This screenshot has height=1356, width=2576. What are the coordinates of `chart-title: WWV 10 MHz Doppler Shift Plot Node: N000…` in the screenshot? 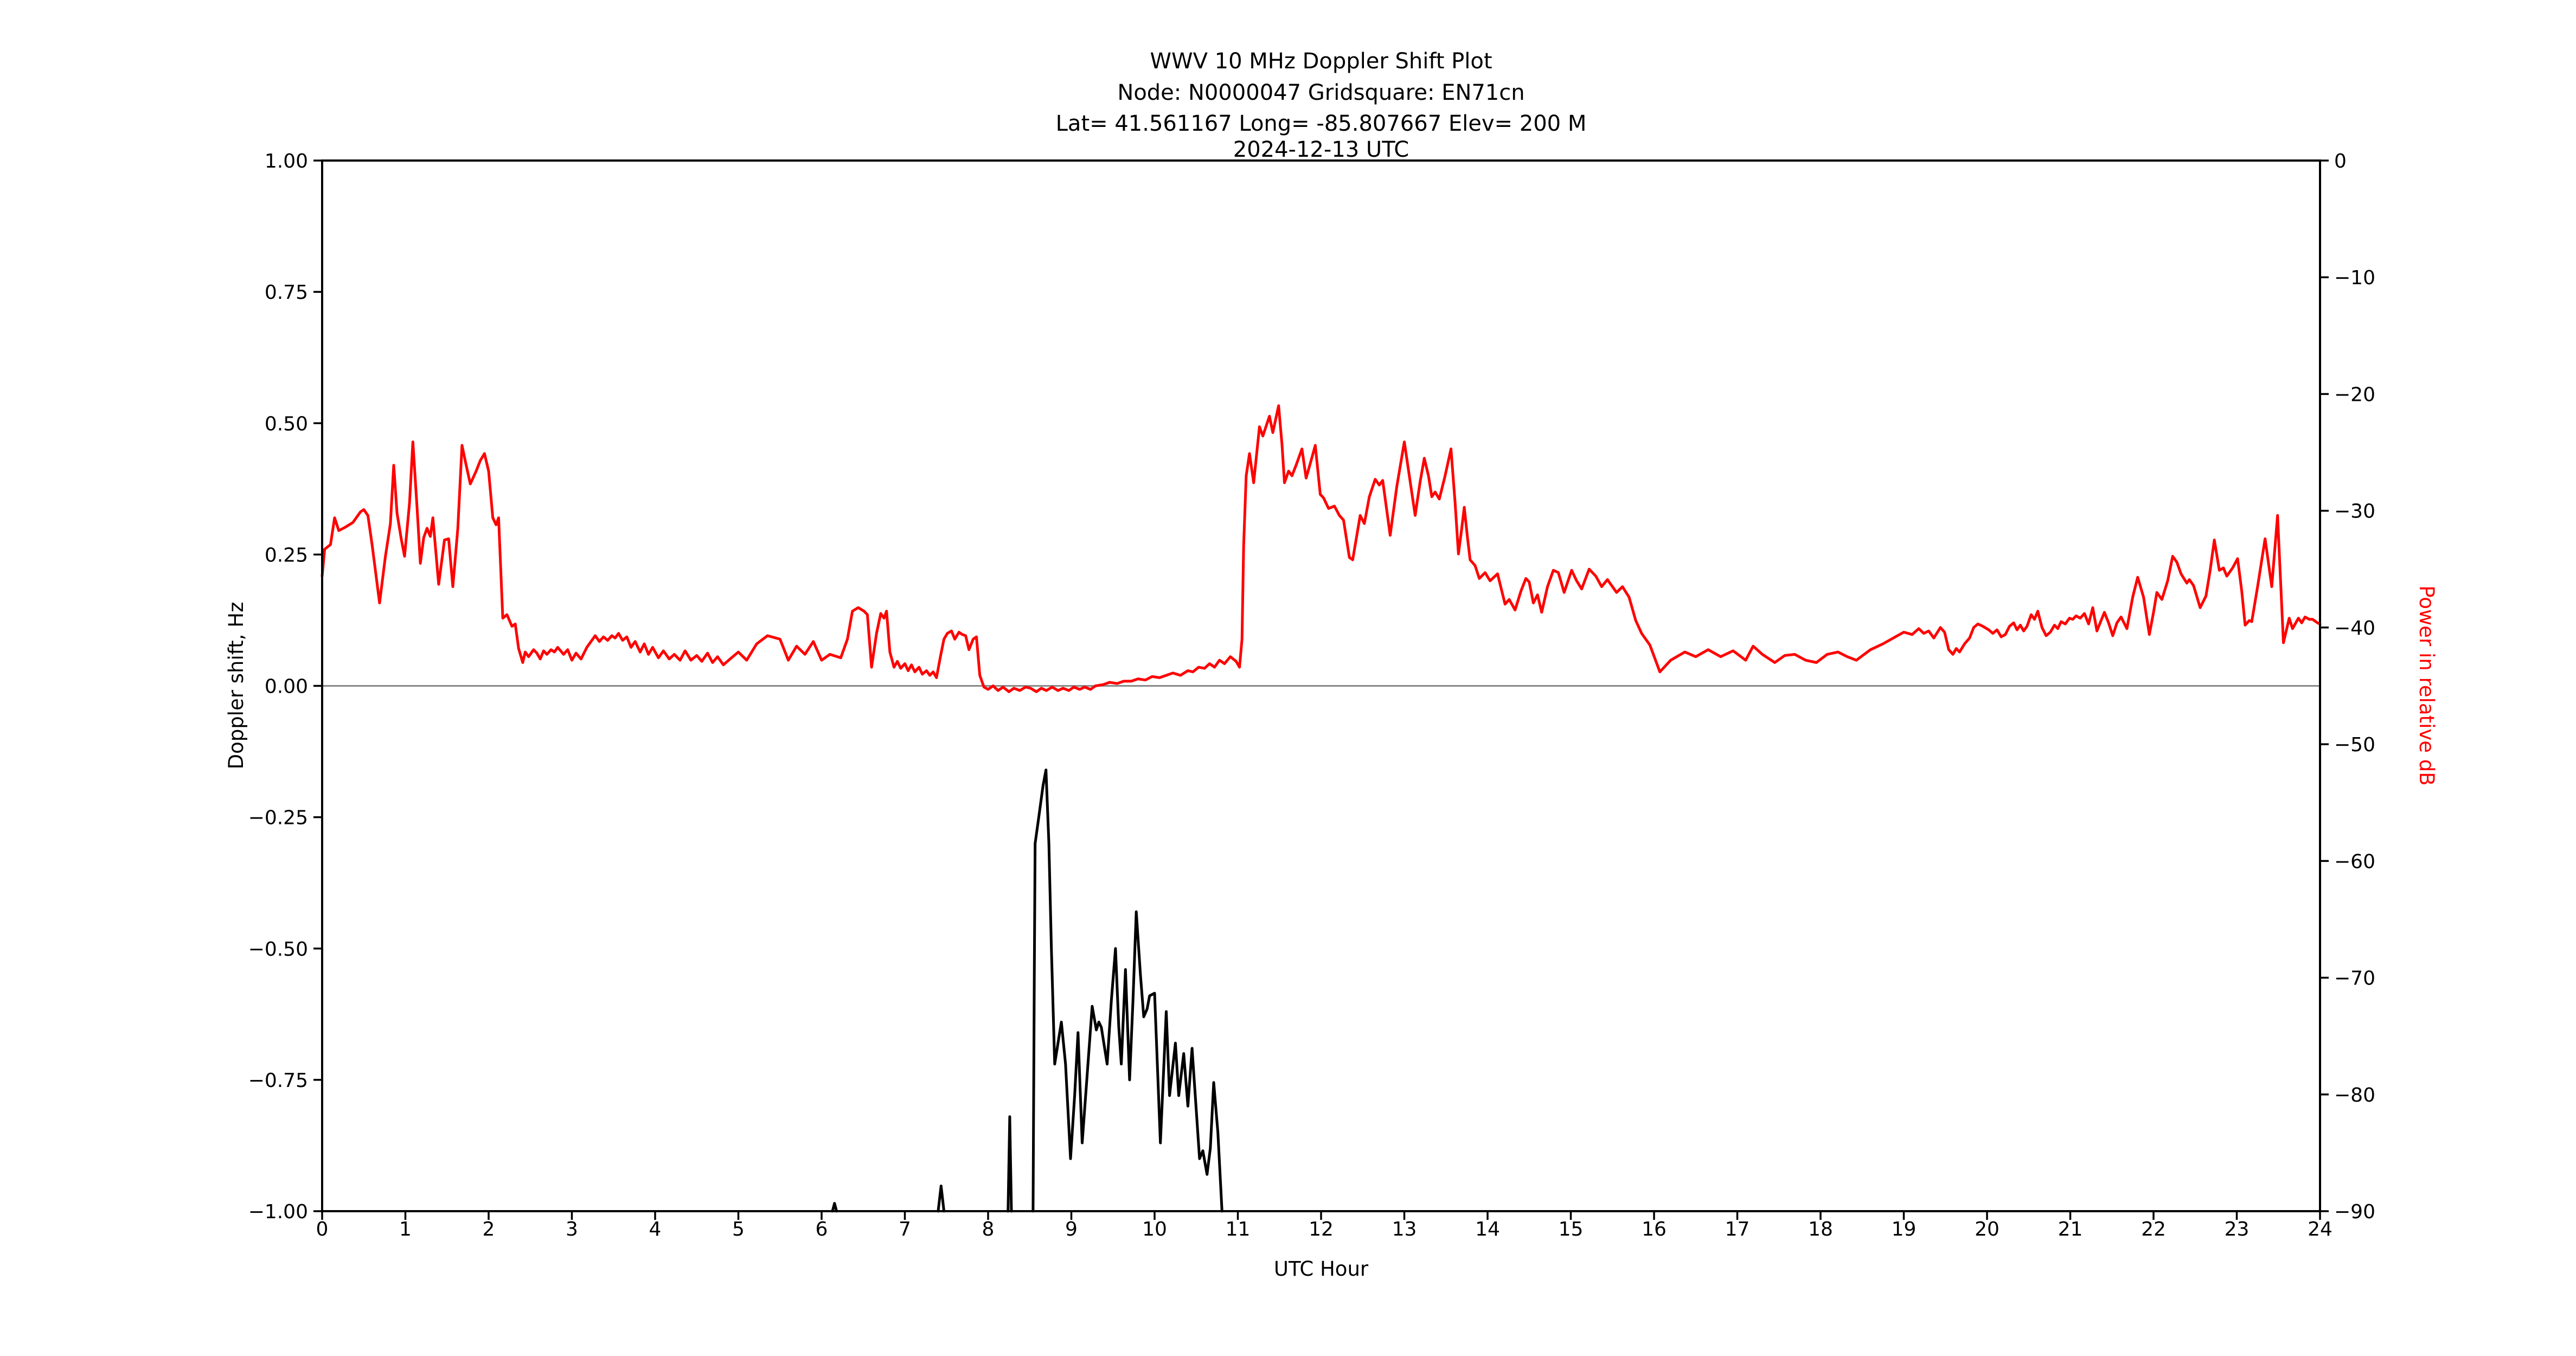 It's located at (1321, 105).